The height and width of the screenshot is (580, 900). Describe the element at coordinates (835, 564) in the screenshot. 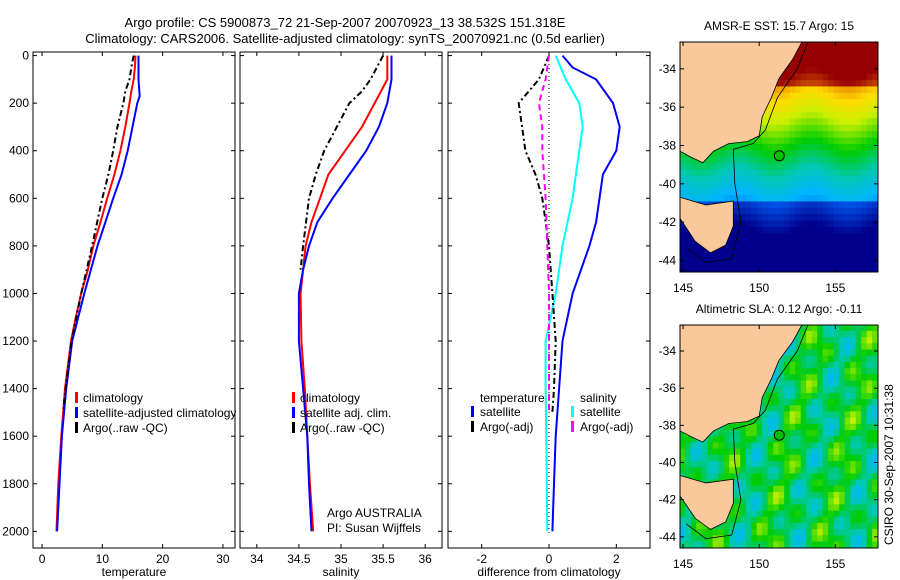

I see `x-tick-label: 155` at that location.